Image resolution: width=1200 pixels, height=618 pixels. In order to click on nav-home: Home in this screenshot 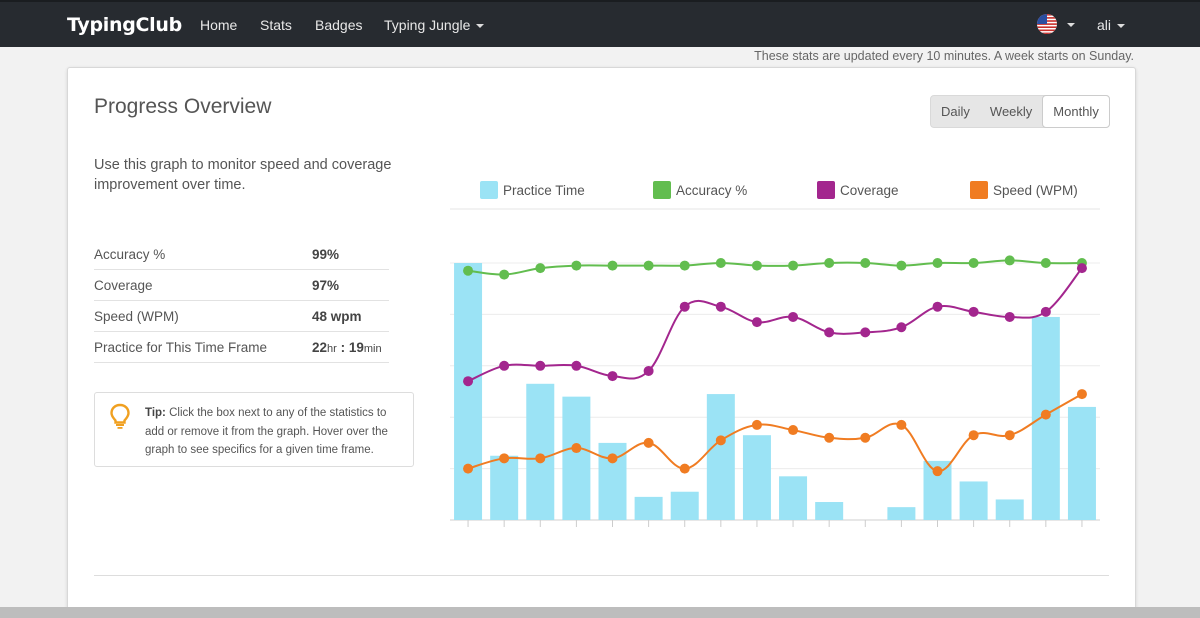, I will do `click(219, 25)`.